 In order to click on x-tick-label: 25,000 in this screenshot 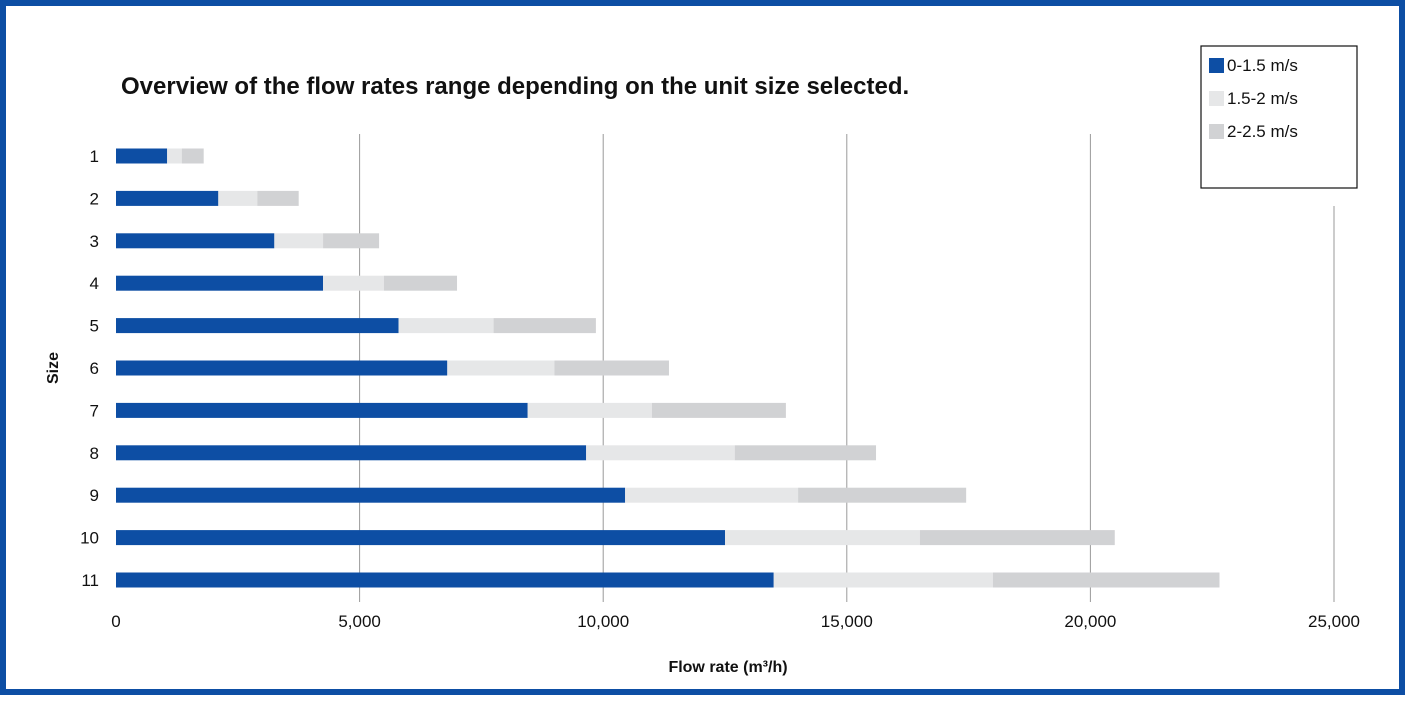, I will do `click(1334, 621)`.